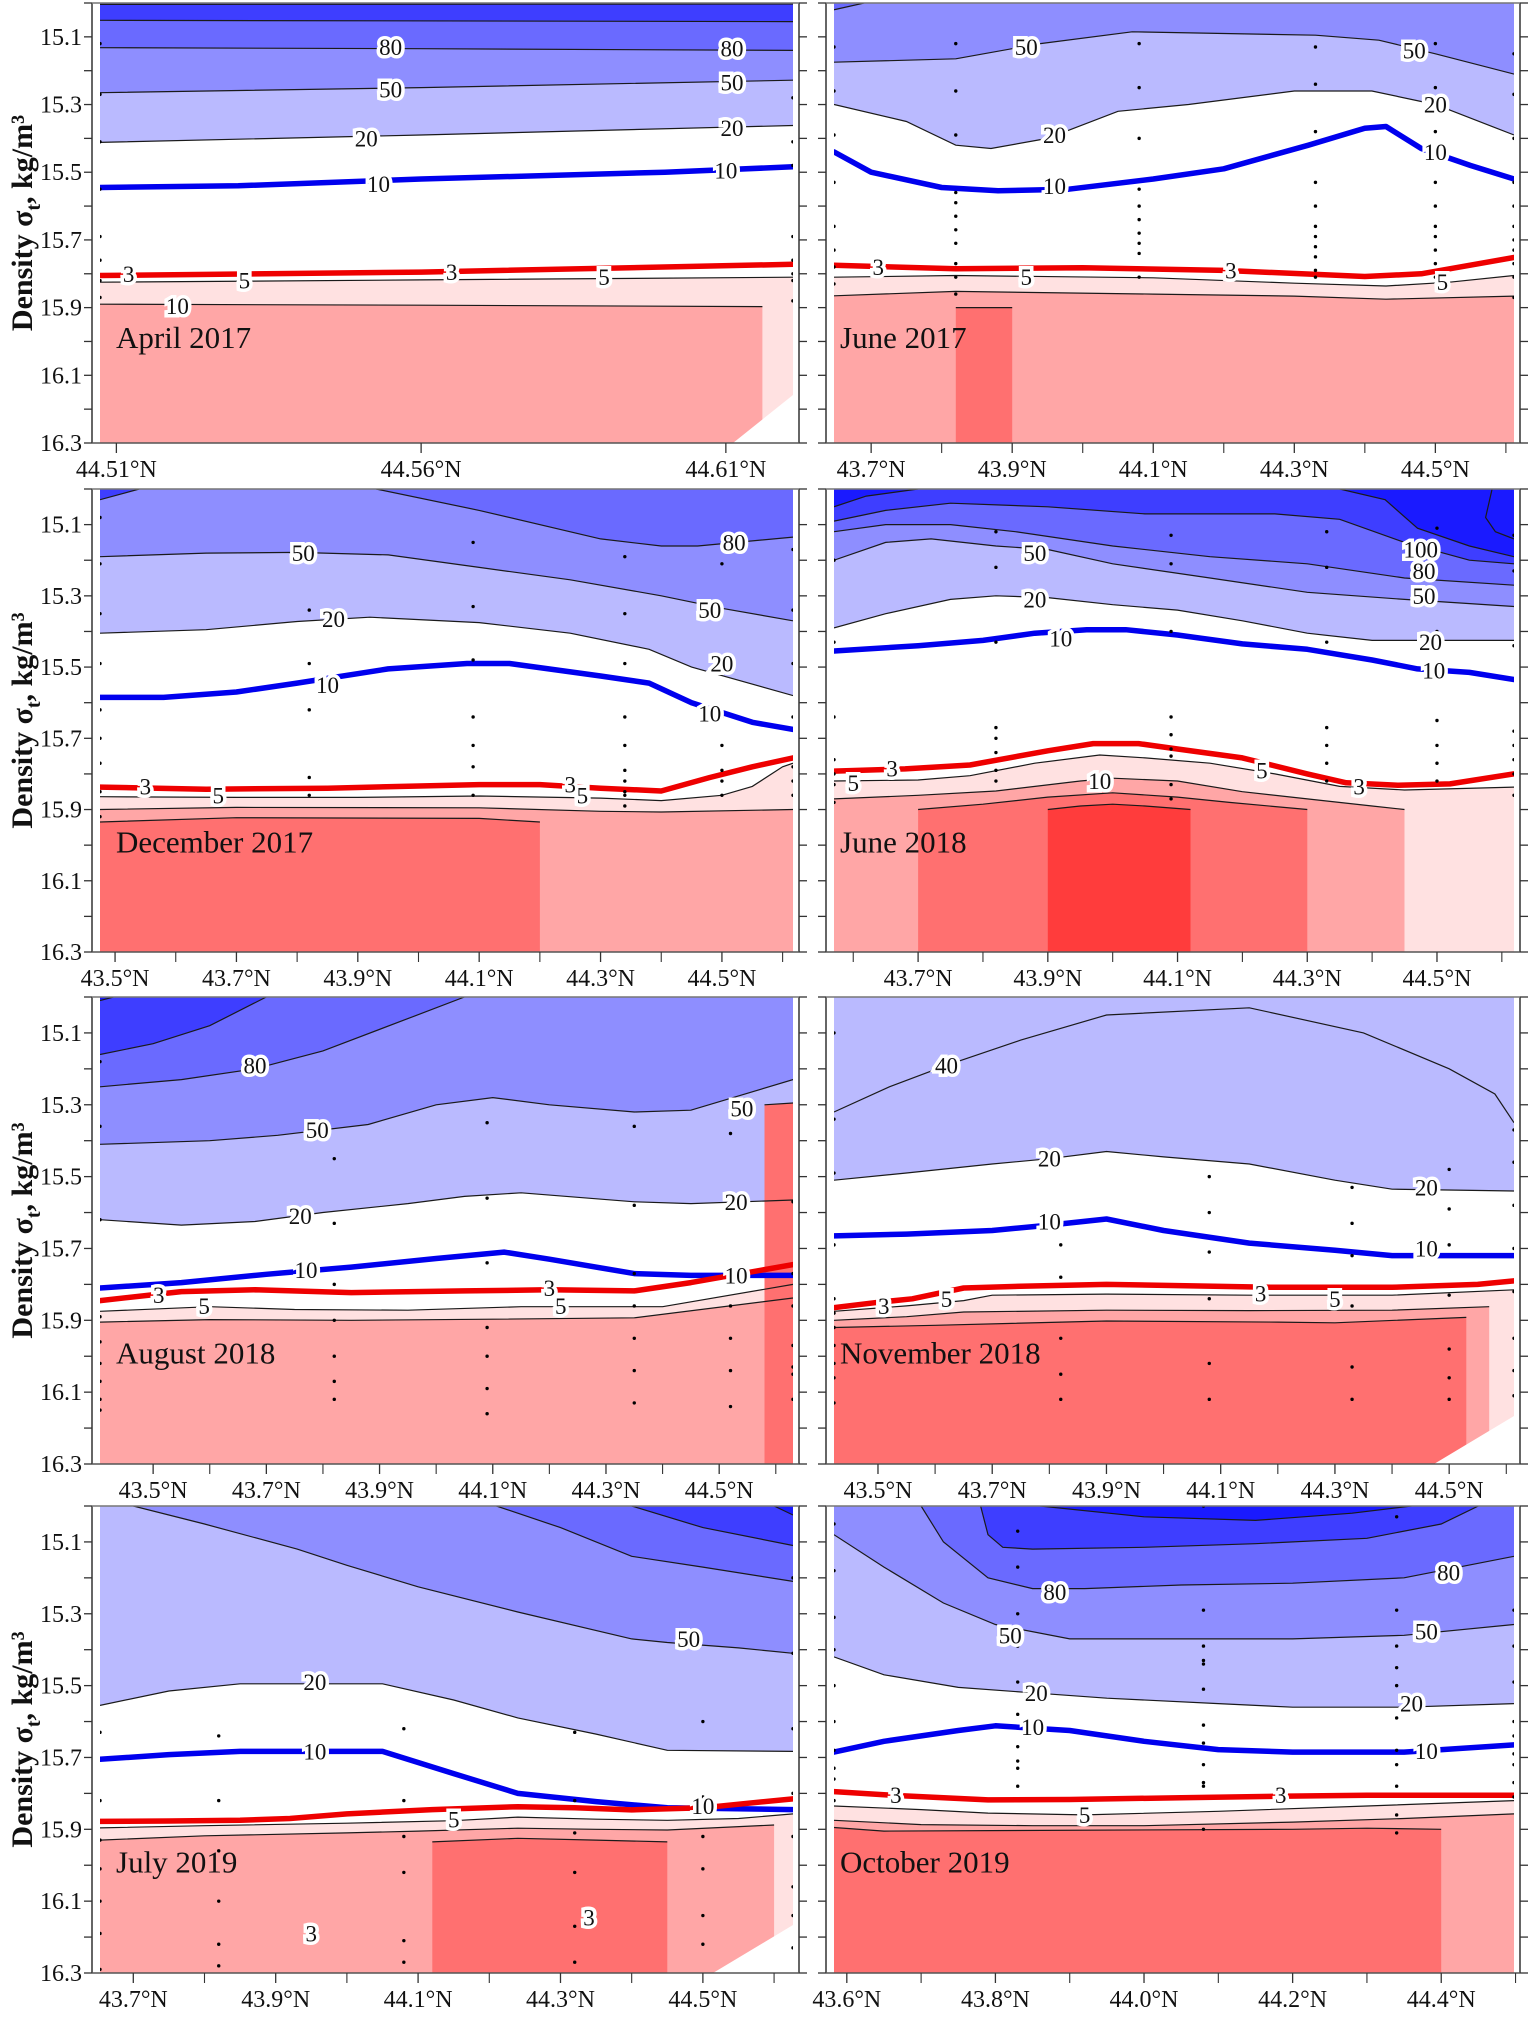 The width and height of the screenshot is (1540, 2022). Describe the element at coordinates (61, 1034) in the screenshot. I see `y-tick-label: 15.1` at that location.